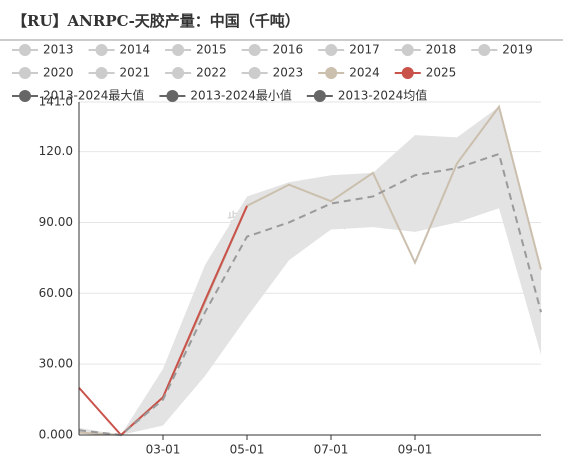 This screenshot has height=460, width=574. I want to click on legend-label: 2019, so click(517, 50).